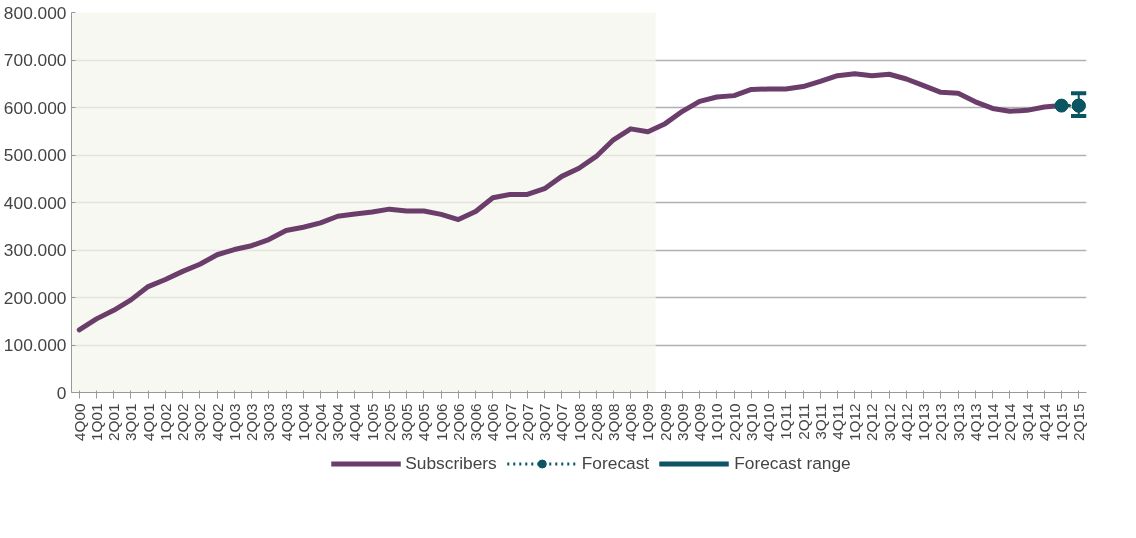 Image resolution: width=1136 pixels, height=538 pixels. Describe the element at coordinates (35, 107) in the screenshot. I see `y-tick-label: 600.000` at that location.